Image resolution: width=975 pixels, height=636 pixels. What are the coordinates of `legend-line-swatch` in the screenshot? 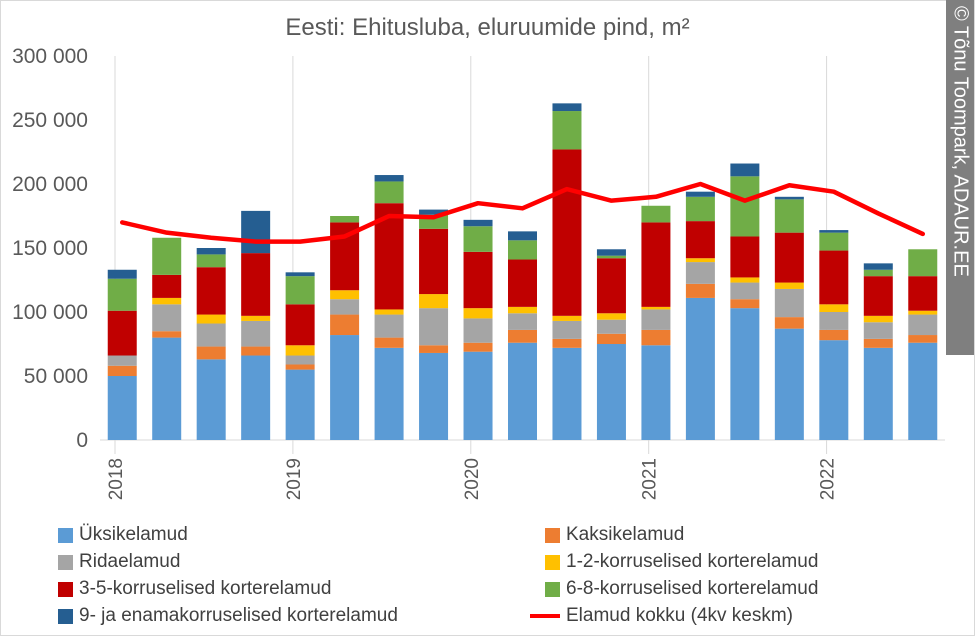 It's located at (545, 616).